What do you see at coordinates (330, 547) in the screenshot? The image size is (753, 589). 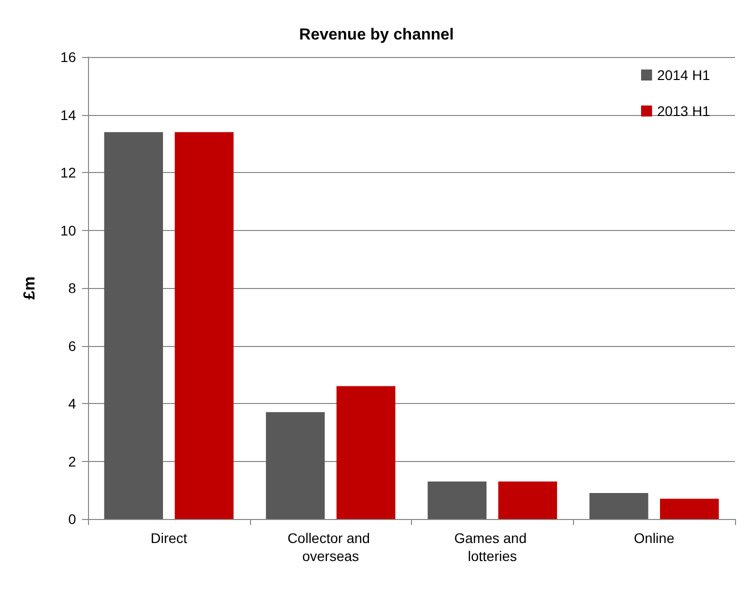 I see `x-tick-label: Collector and overseas` at bounding box center [330, 547].